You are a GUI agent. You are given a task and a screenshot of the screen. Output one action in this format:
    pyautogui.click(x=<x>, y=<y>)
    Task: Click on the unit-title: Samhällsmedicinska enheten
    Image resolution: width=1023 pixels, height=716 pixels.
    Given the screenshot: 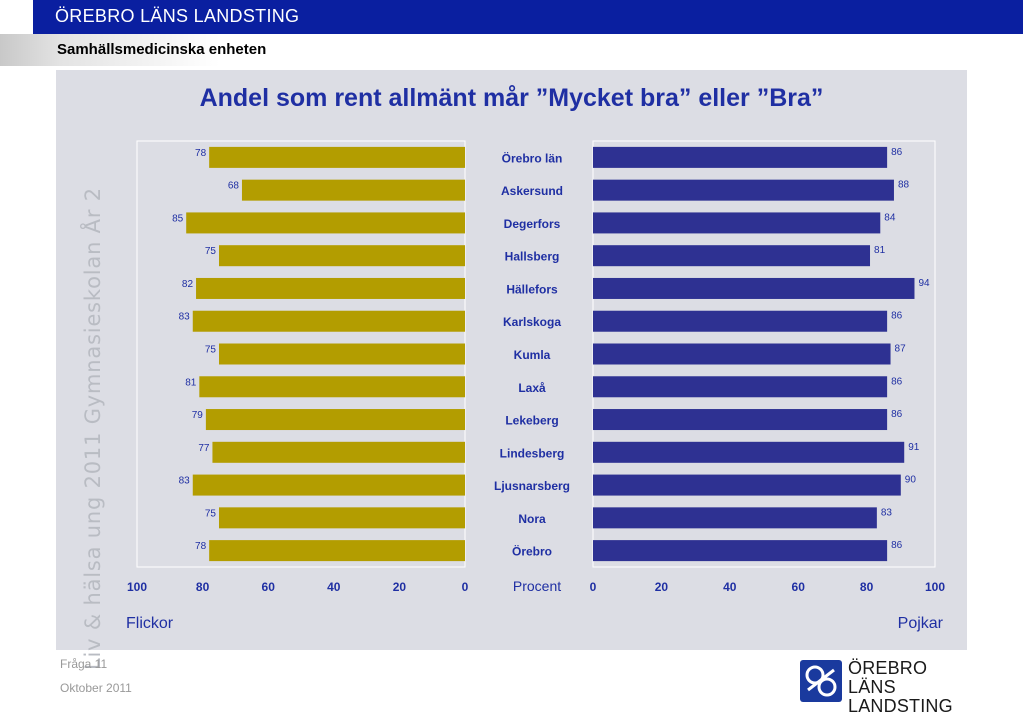 What is the action you would take?
    pyautogui.click(x=162, y=49)
    